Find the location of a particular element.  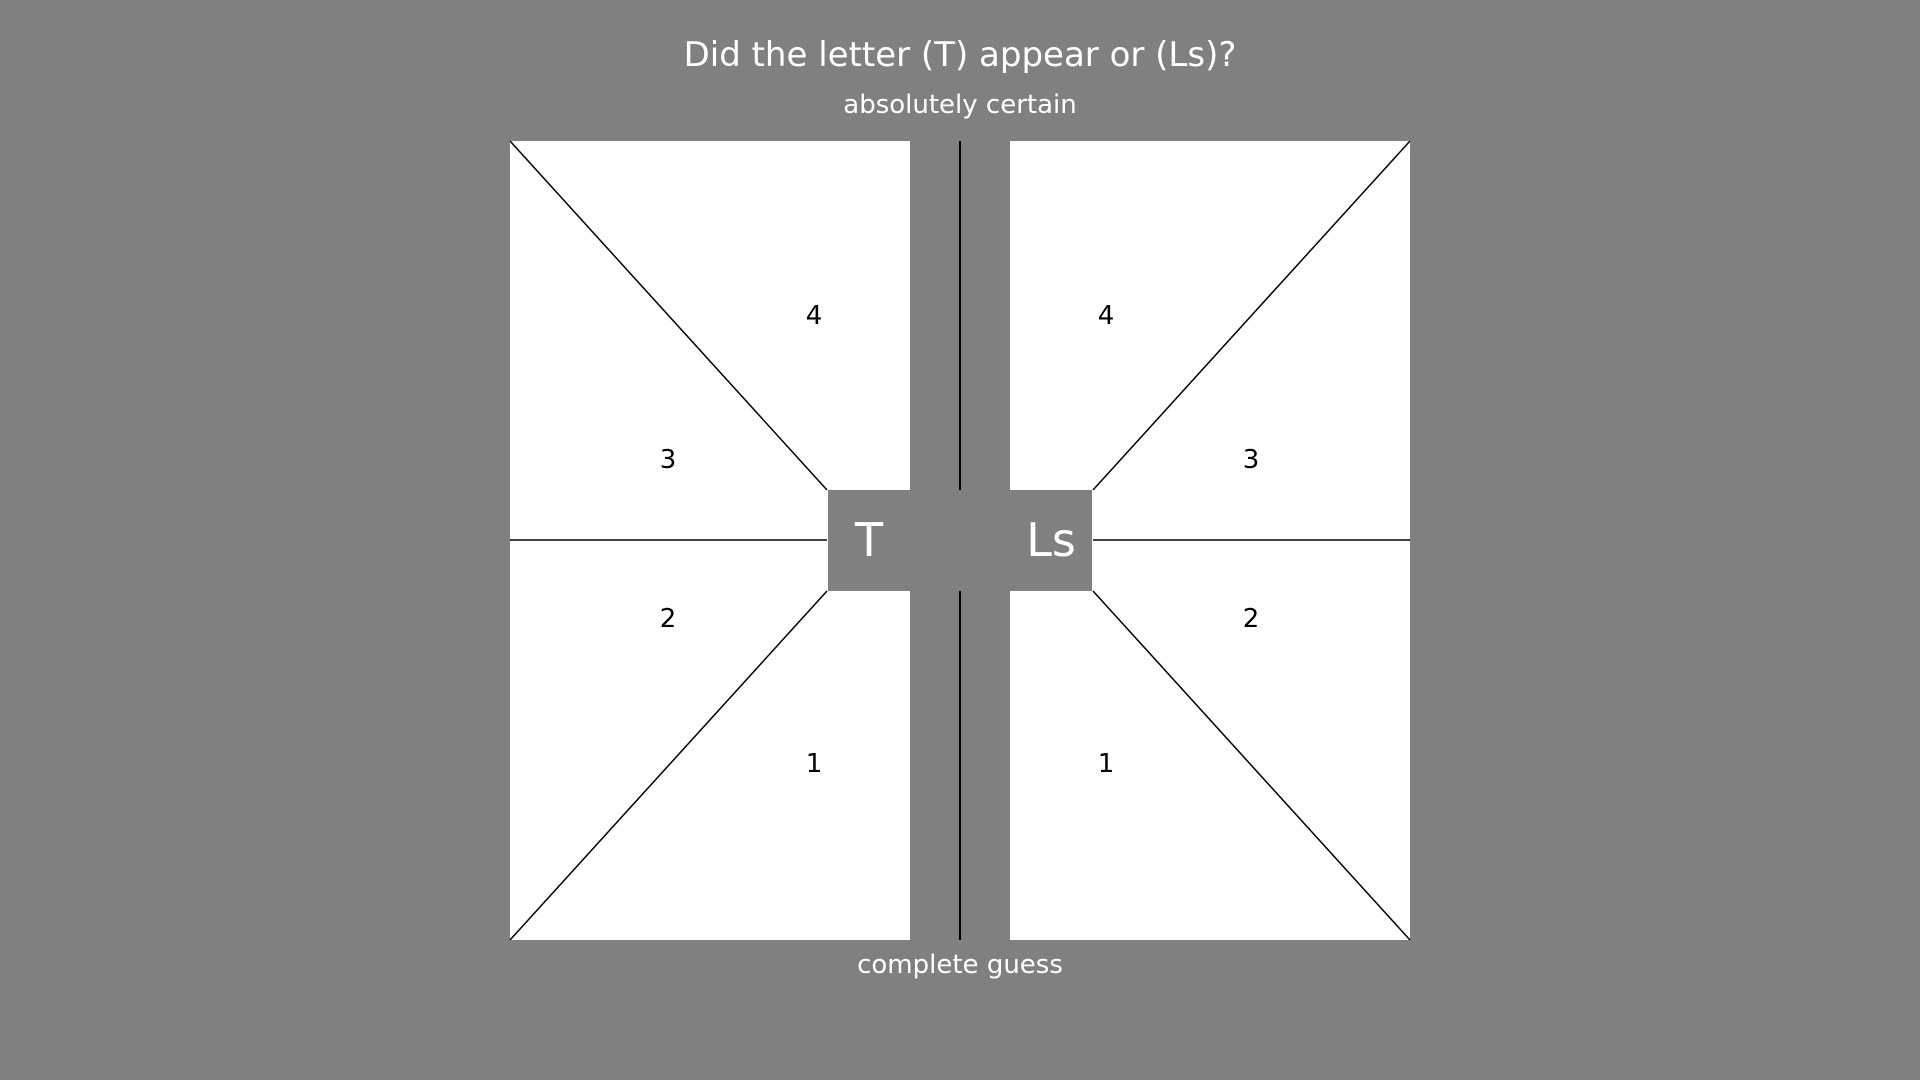

t-divider-lower is located at coordinates (668, 765).